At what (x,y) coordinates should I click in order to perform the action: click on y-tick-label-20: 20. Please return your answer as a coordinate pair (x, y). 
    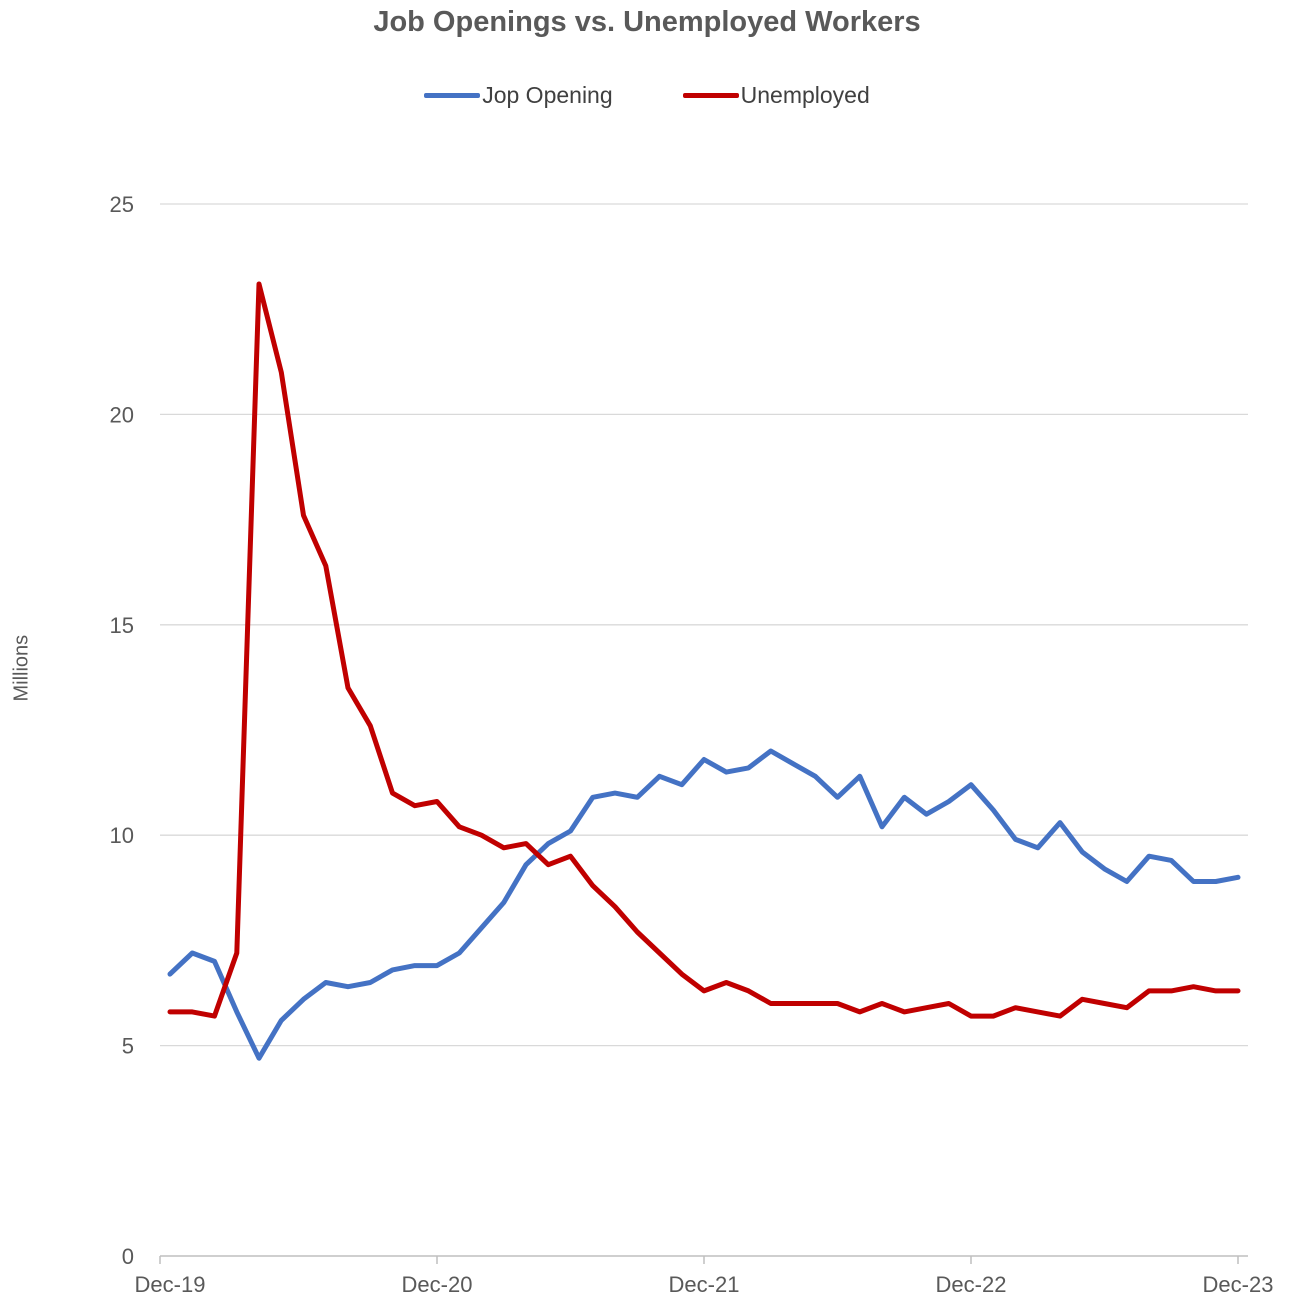
    Looking at the image, I should click on (122, 414).